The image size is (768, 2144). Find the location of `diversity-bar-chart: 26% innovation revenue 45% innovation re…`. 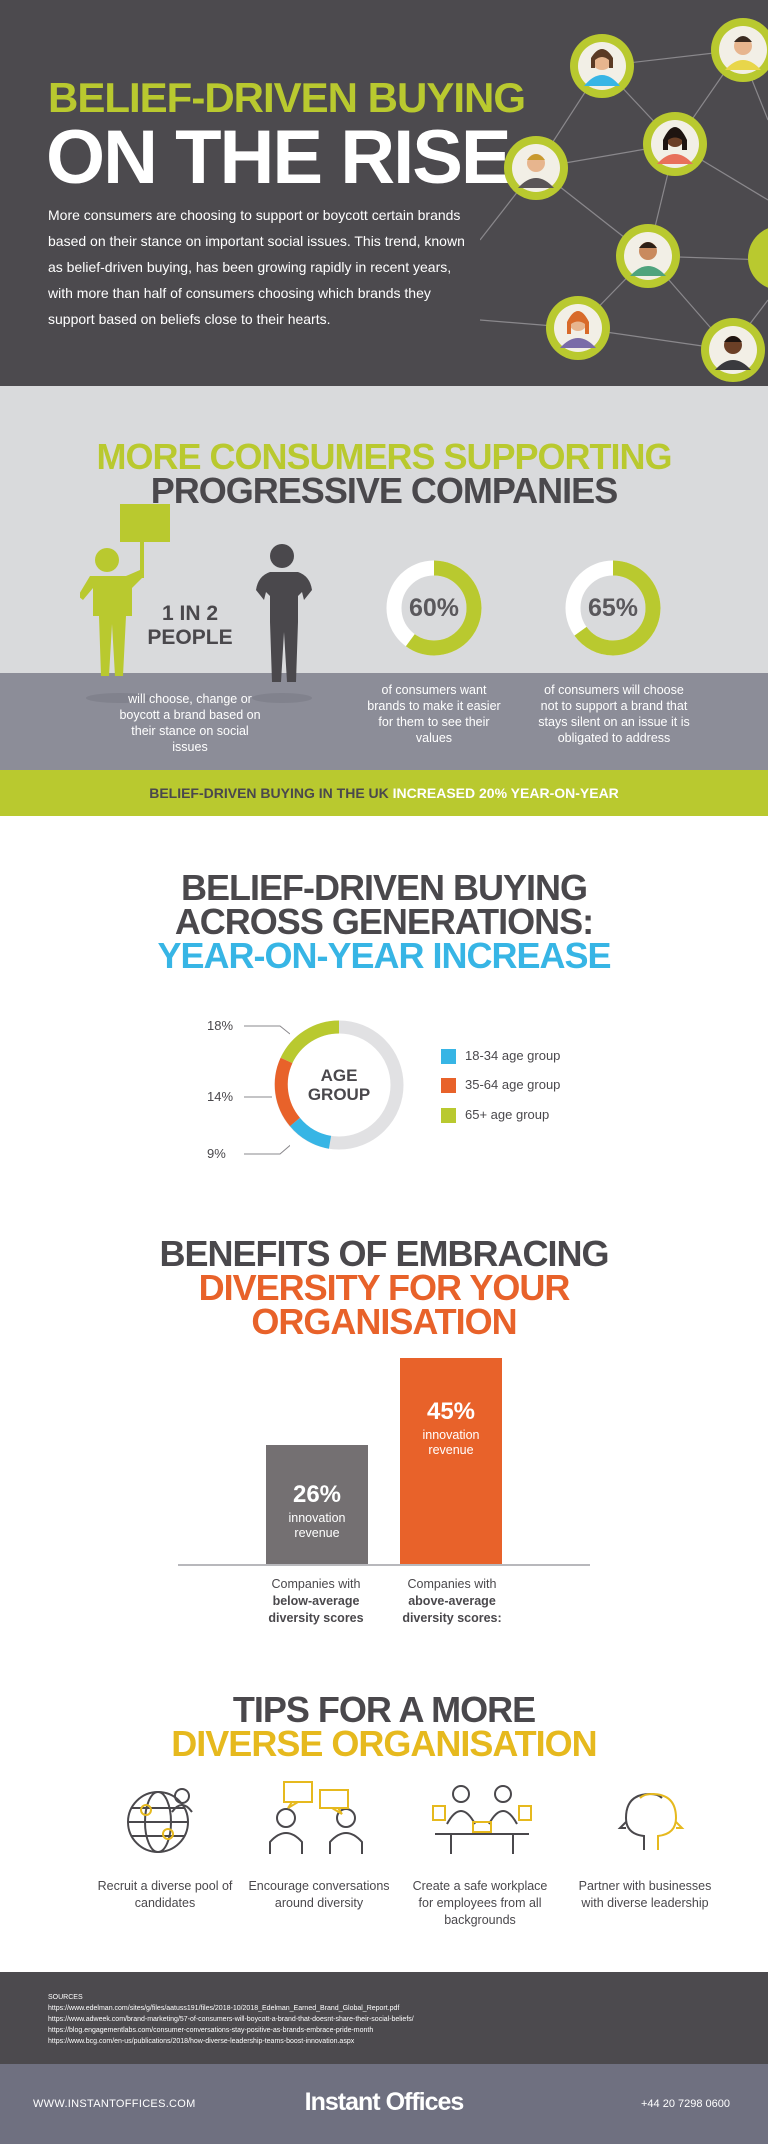

diversity-bar-chart: 26% innovation revenue 45% innovation re… is located at coordinates (384, 1453).